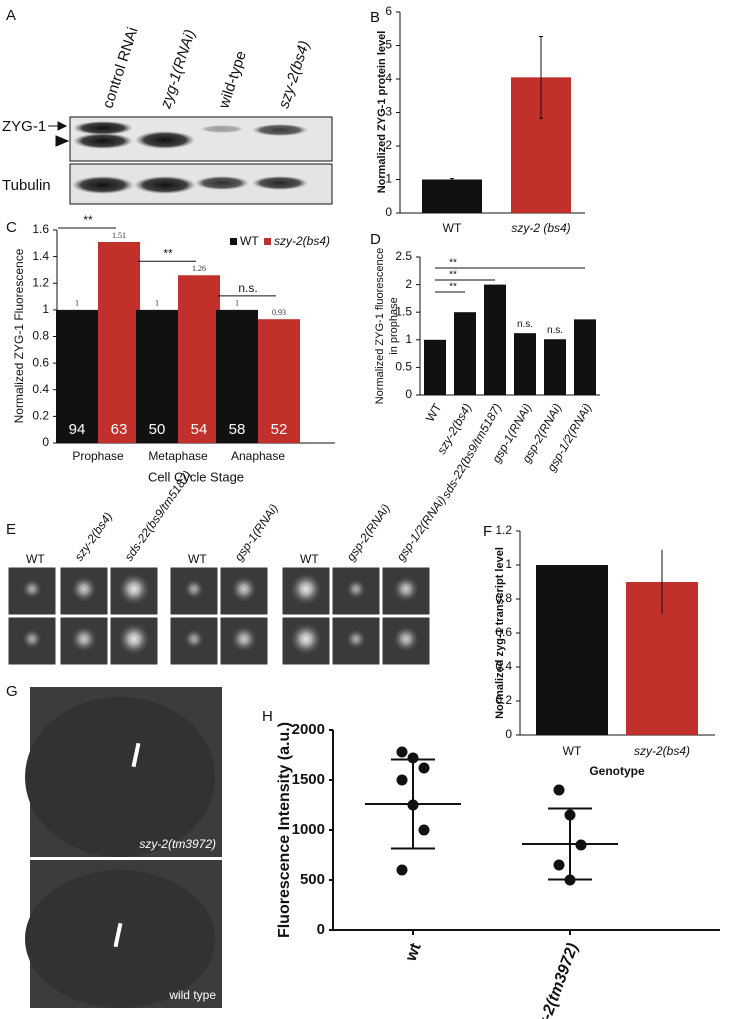 The height and width of the screenshot is (1019, 738). What do you see at coordinates (178, 70) in the screenshot?
I see `lane-label: zyg-1(RNAi)` at bounding box center [178, 70].